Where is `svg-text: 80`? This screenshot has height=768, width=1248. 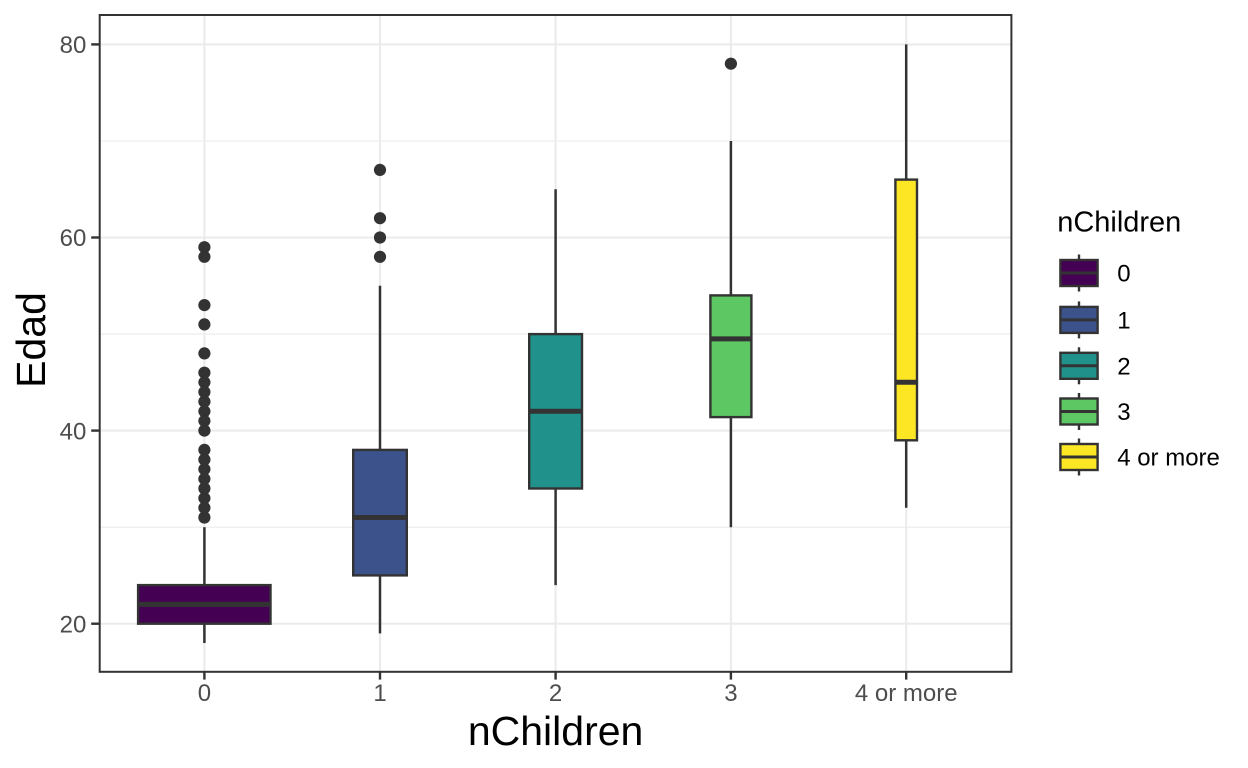
svg-text: 80 is located at coordinates (73, 45).